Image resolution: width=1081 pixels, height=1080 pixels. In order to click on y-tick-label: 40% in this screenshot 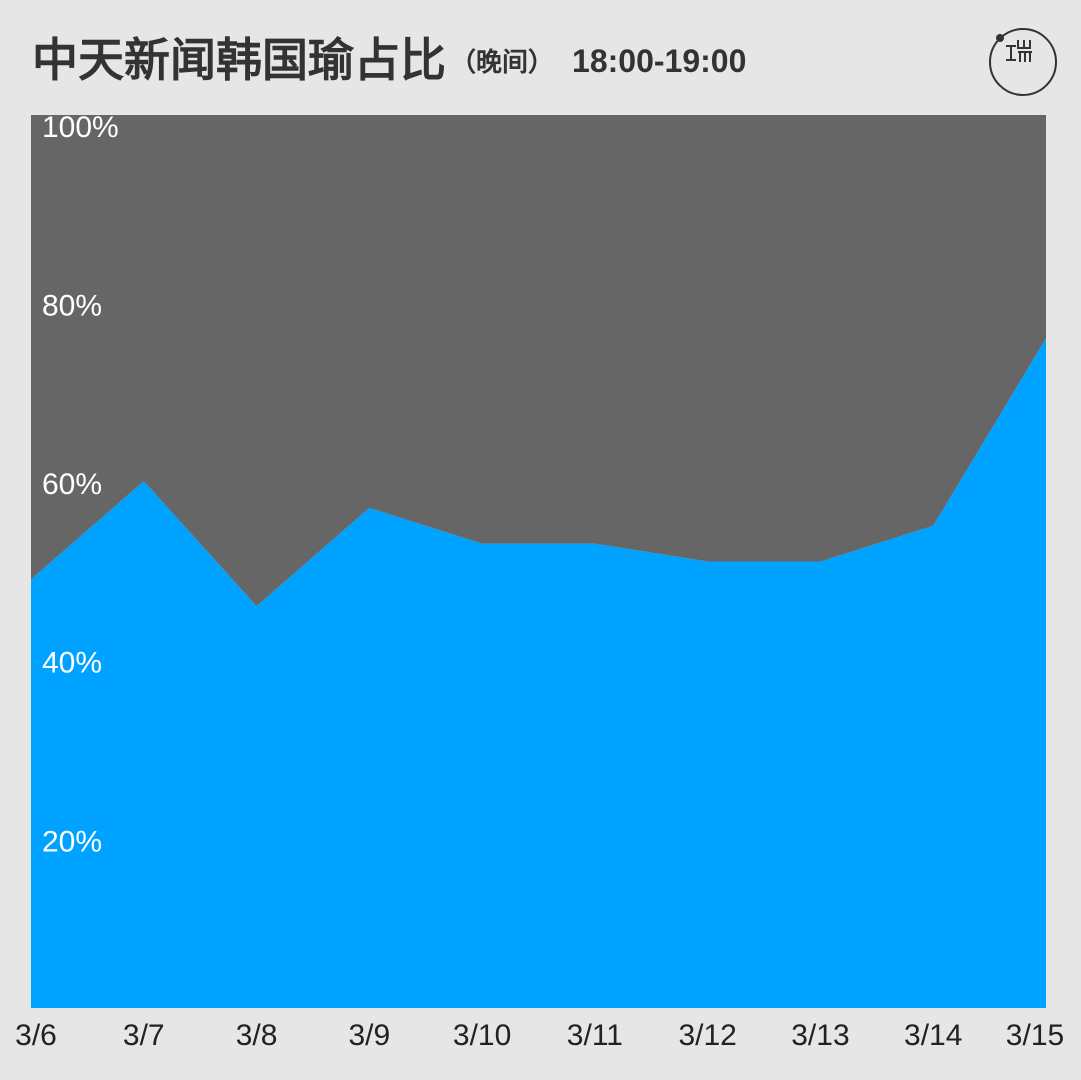, I will do `click(72, 663)`.